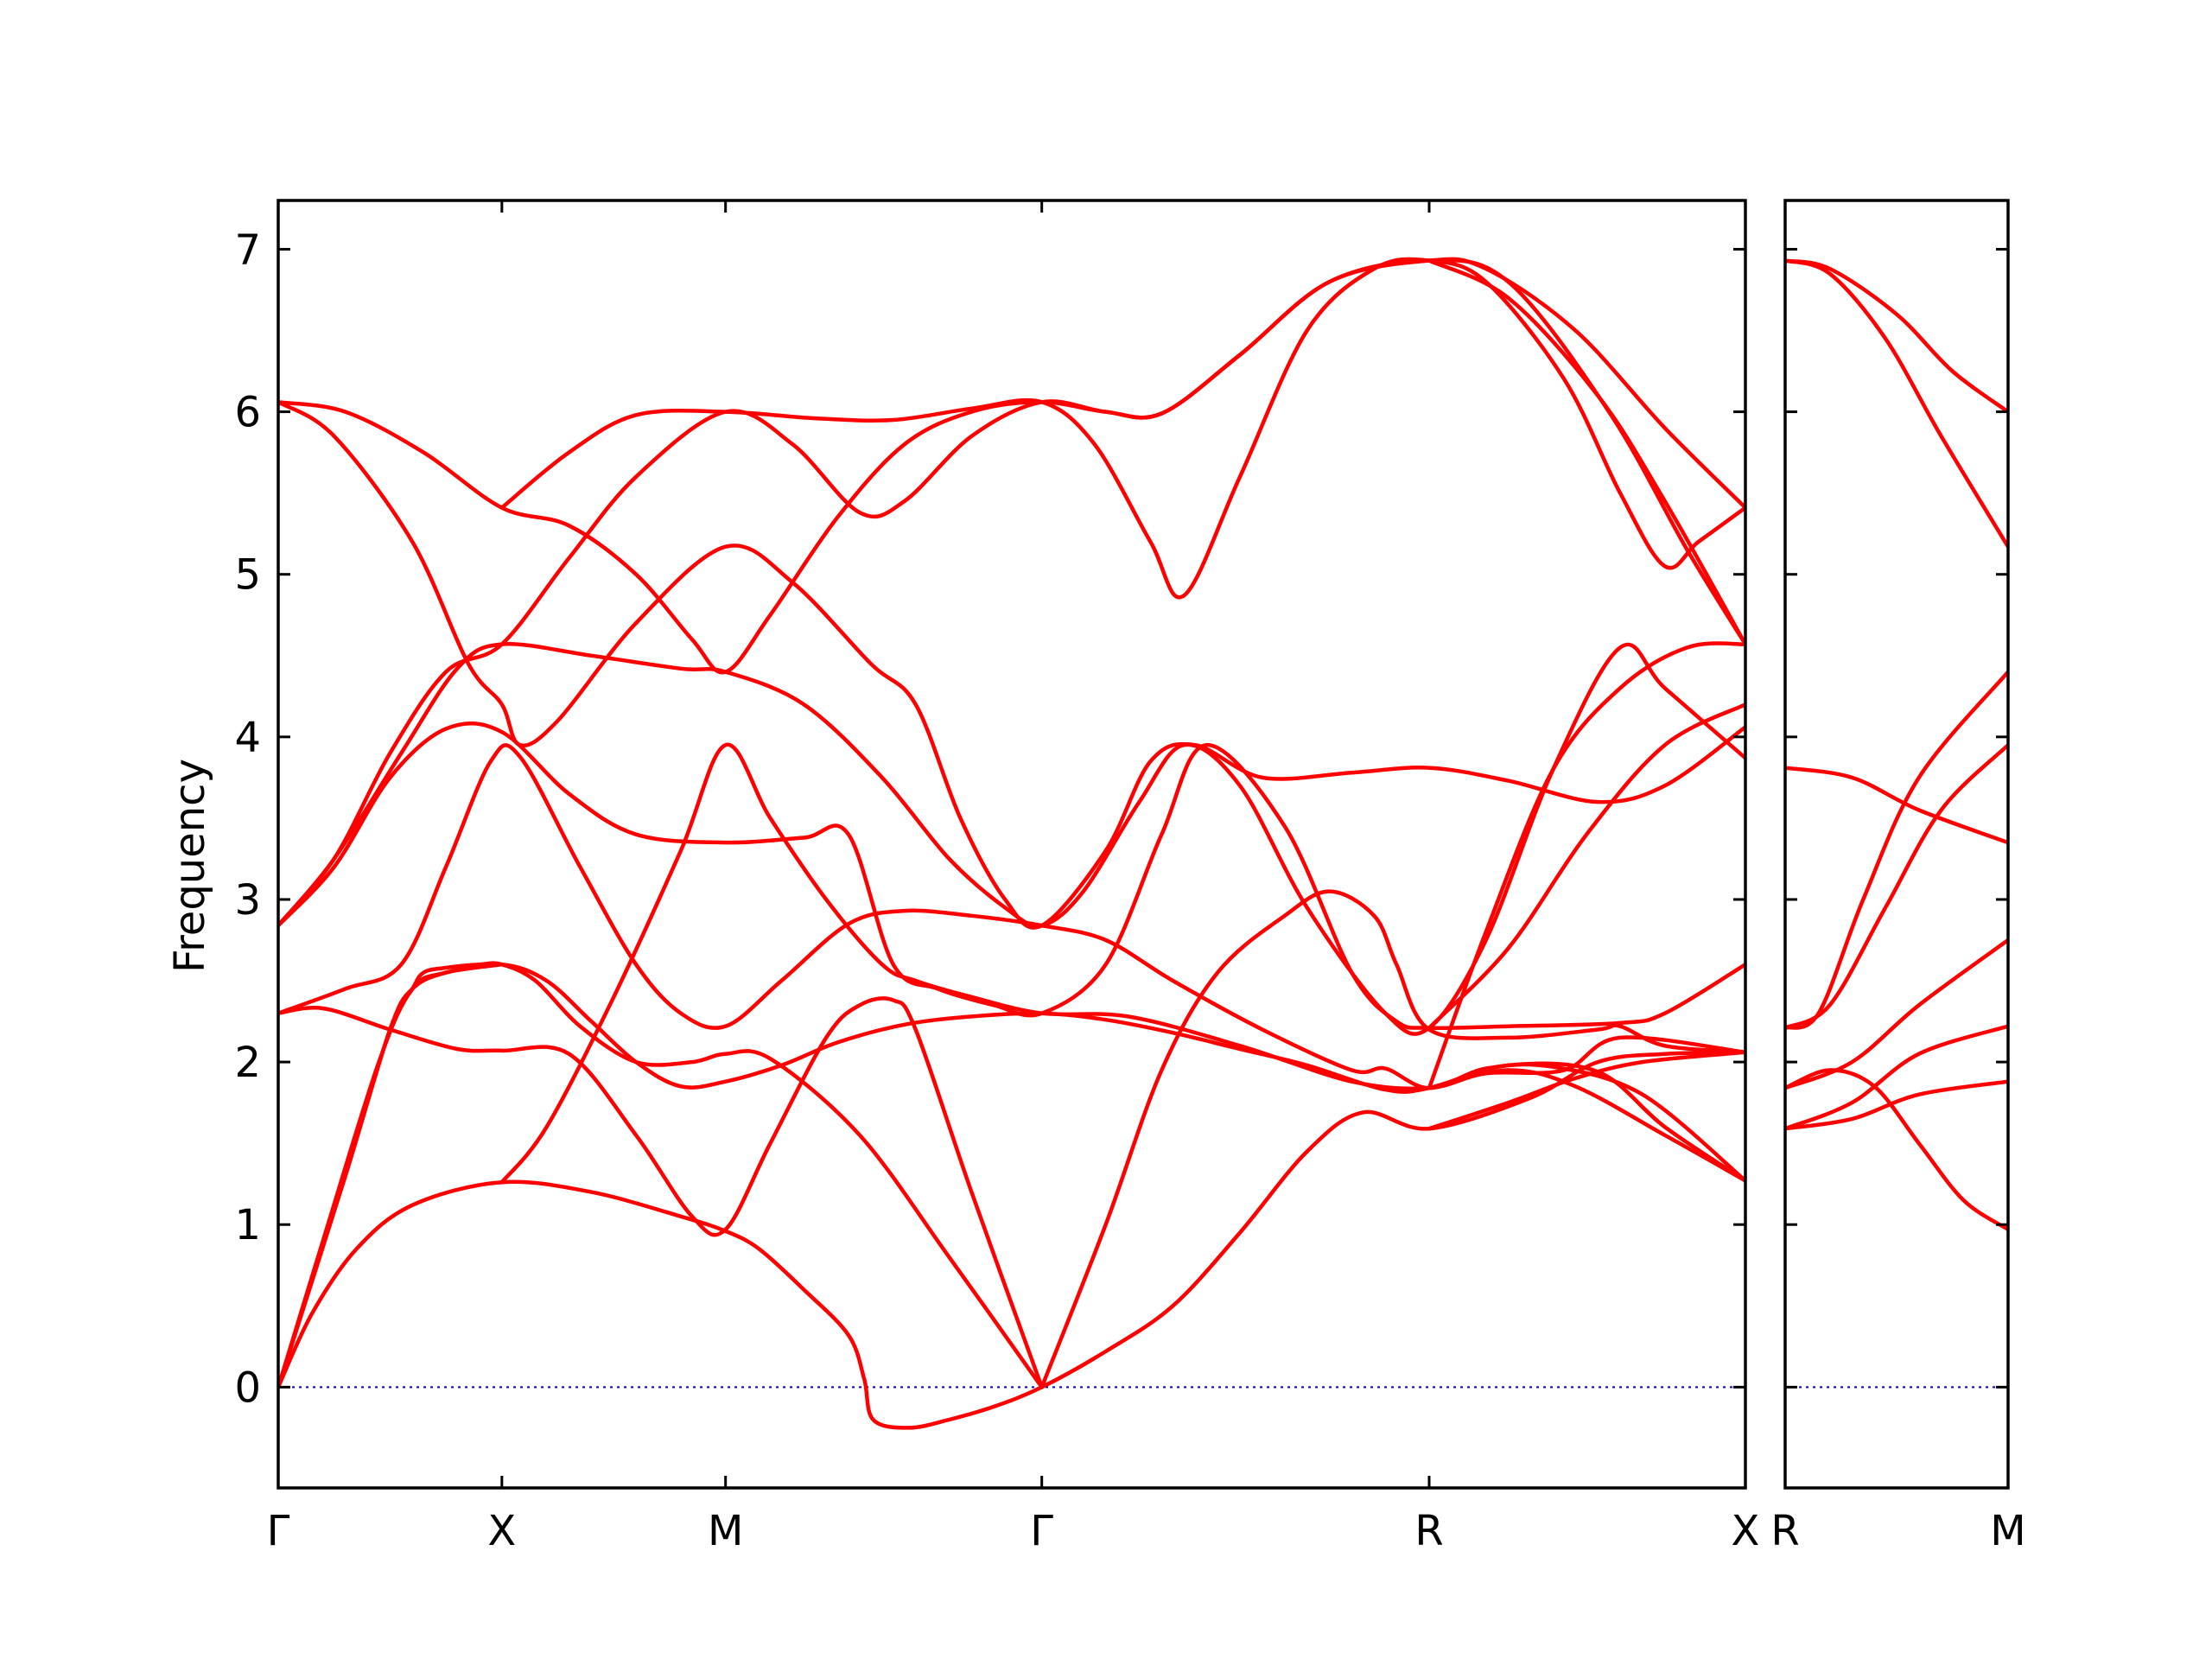 Image resolution: width=2212 pixels, height=1659 pixels. I want to click on y-tick-label: 7, so click(247, 250).